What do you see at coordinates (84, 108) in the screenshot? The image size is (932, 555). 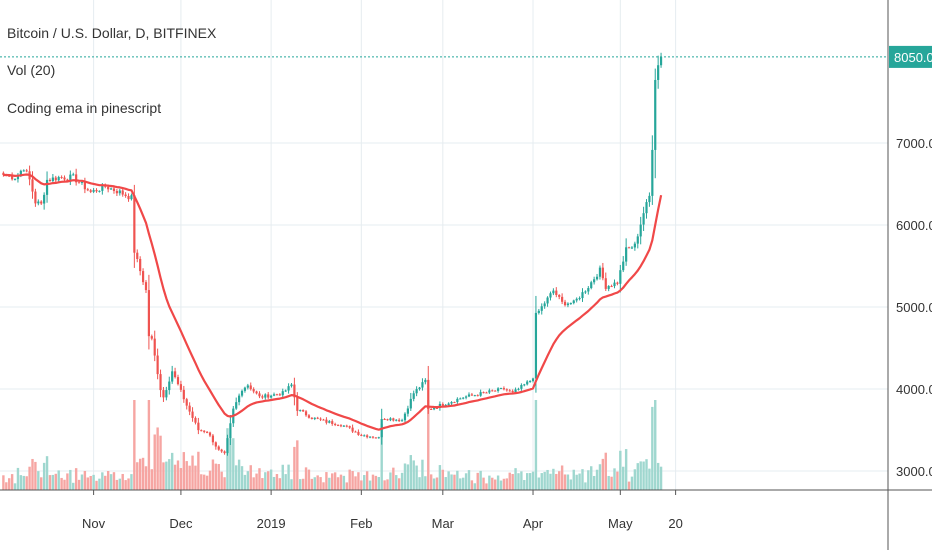 I see `study-label: Coding ema in pinescript` at bounding box center [84, 108].